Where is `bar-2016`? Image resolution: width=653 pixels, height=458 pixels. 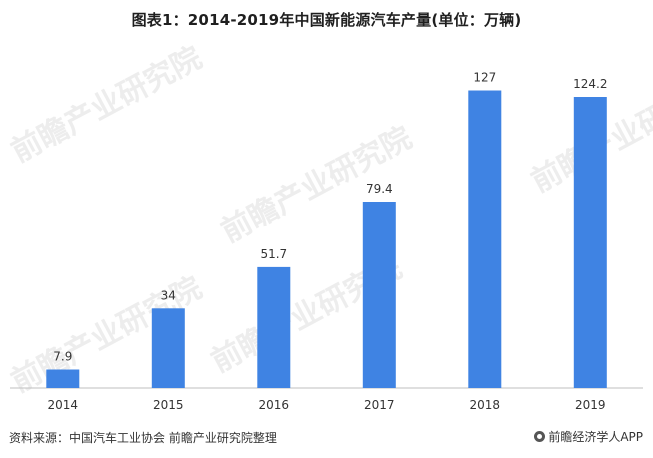
bar-2016 is located at coordinates (274, 327).